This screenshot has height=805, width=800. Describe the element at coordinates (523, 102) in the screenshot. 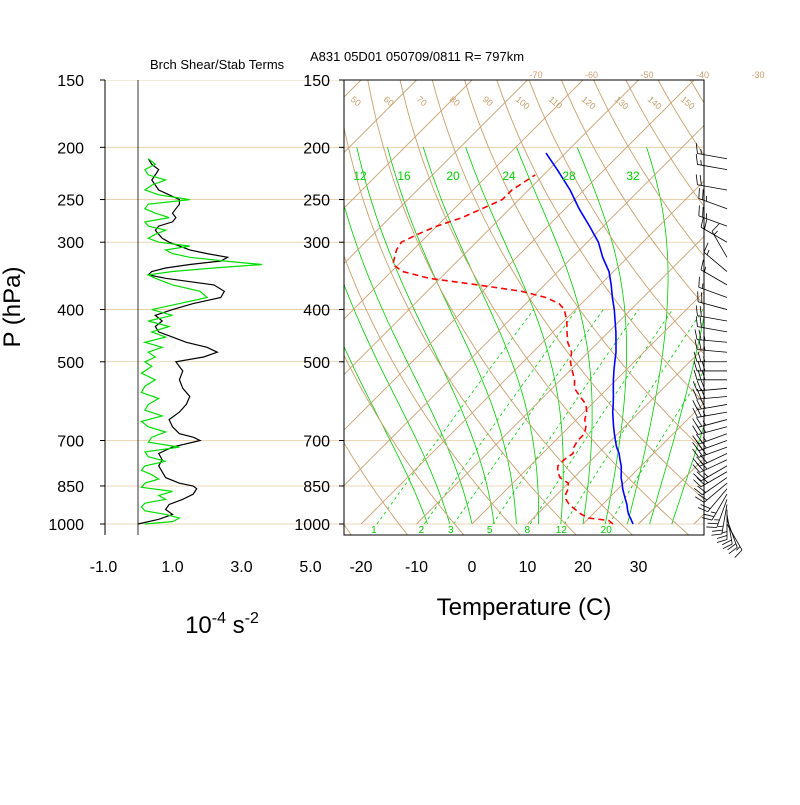

I see `theta-label-5: 100` at that location.